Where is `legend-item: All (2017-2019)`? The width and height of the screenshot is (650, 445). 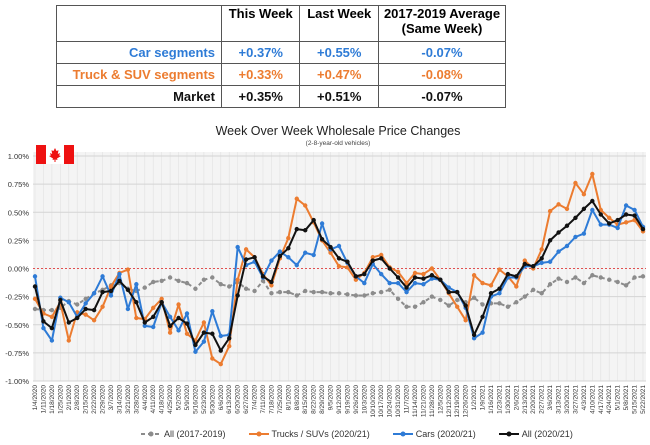
legend-item: All (2017-2019) is located at coordinates (183, 434).